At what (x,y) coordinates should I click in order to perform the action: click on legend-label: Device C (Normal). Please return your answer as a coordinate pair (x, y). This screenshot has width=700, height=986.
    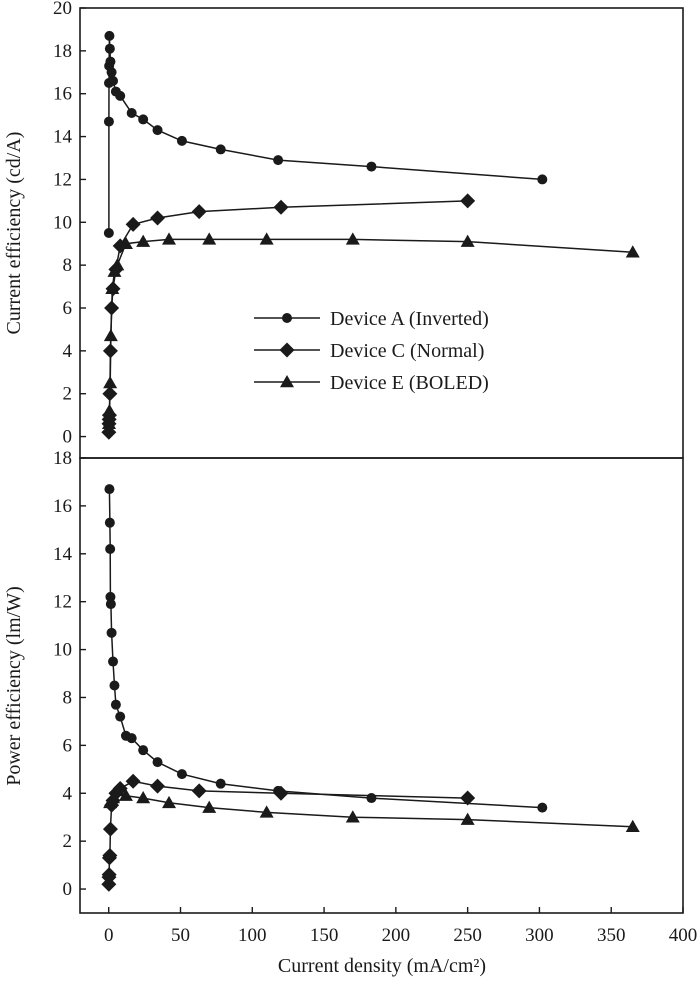
    Looking at the image, I should click on (407, 351).